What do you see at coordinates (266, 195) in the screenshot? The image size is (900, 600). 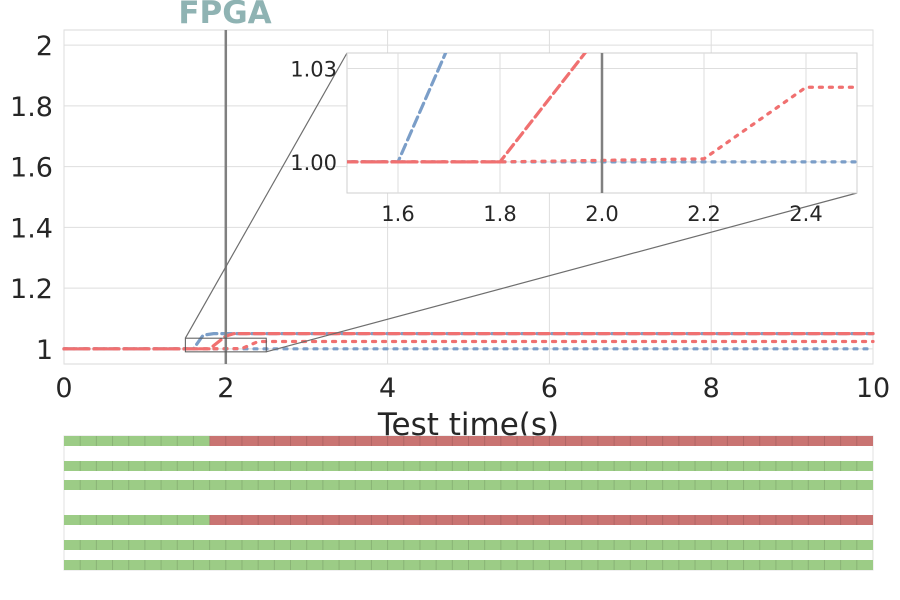 I see `zoom-connector-line` at bounding box center [266, 195].